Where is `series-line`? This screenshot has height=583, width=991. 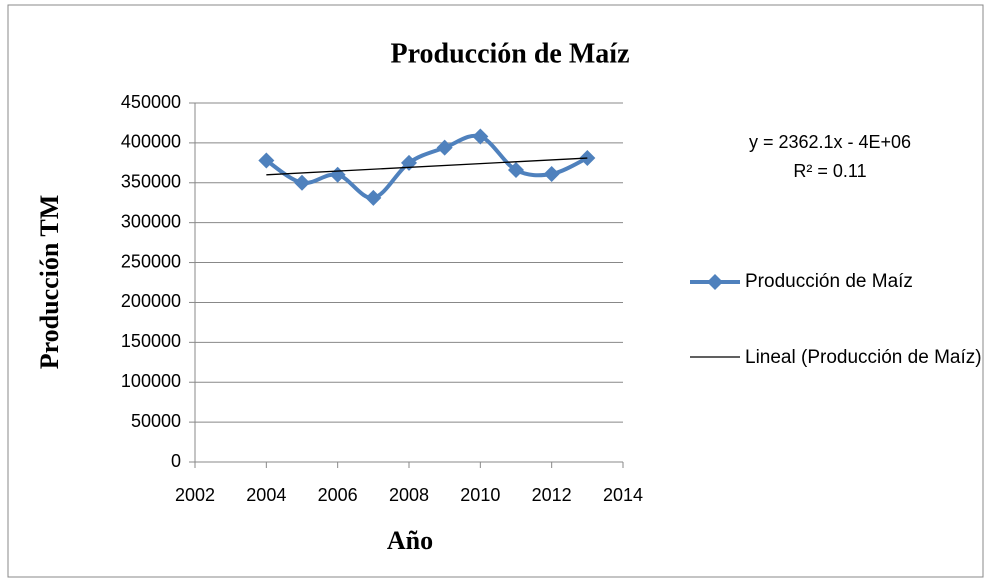
series-line is located at coordinates (427, 166).